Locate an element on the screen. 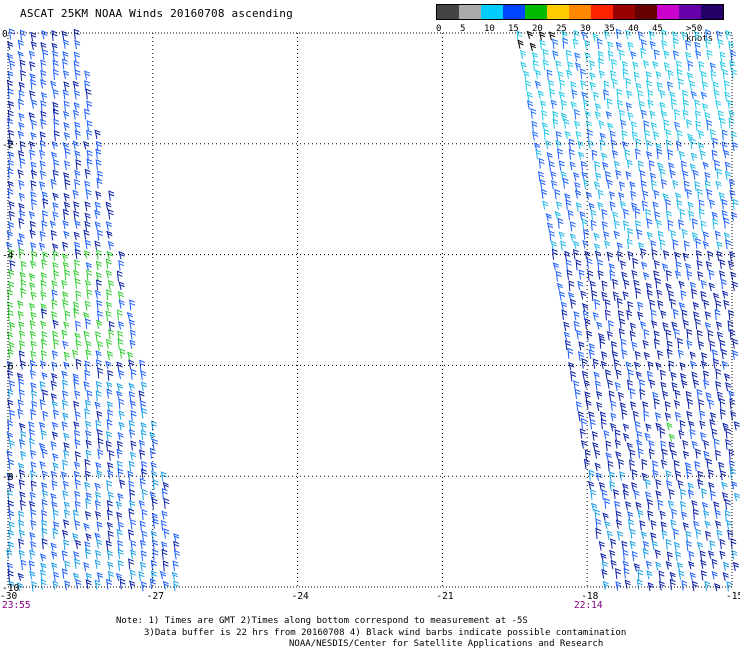 This screenshot has height=650, width=740. colorbar-label: 15 is located at coordinates (513, 29).